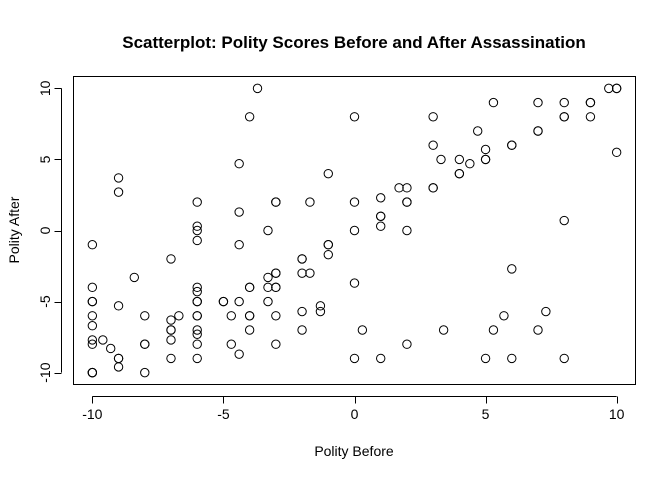 Image resolution: width=672 pixels, height=480 pixels. I want to click on y-tick-label: -10, so click(45, 372).